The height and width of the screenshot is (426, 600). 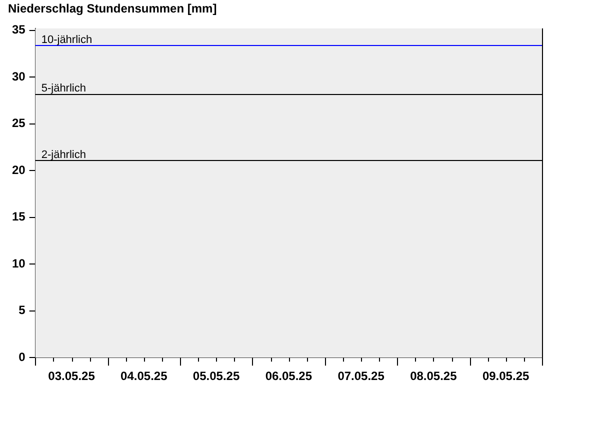 I want to click on y-tick-label: 5, so click(x=22, y=310).